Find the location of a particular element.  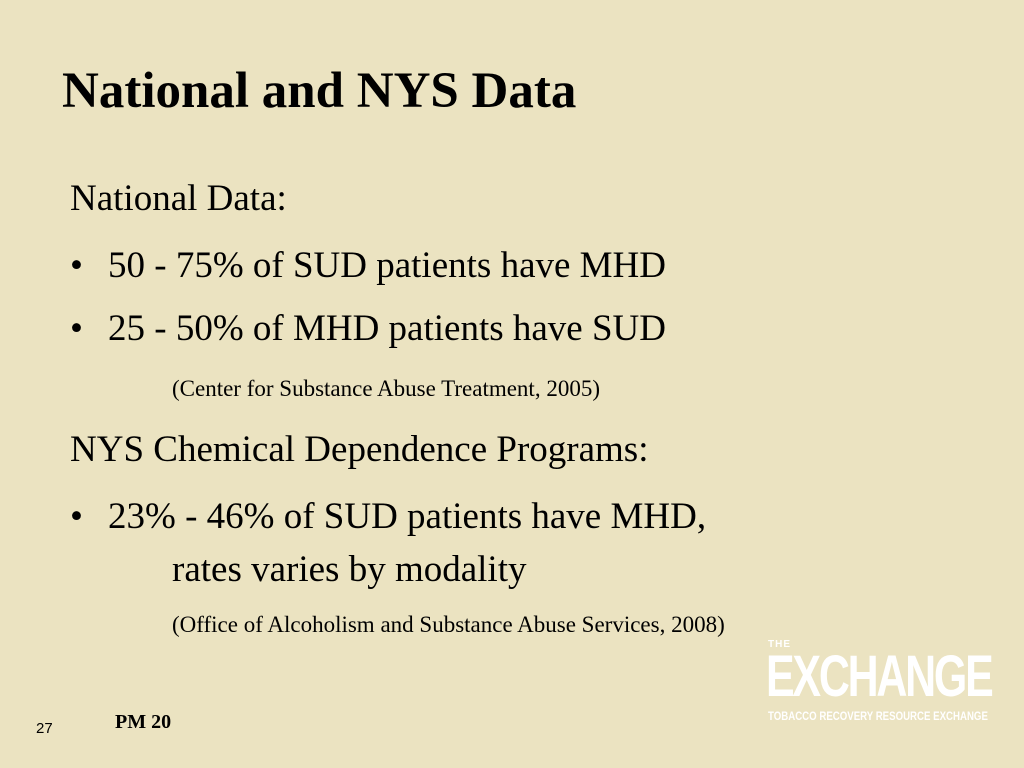

footer-label: PM 20 is located at coordinates (143, 722).